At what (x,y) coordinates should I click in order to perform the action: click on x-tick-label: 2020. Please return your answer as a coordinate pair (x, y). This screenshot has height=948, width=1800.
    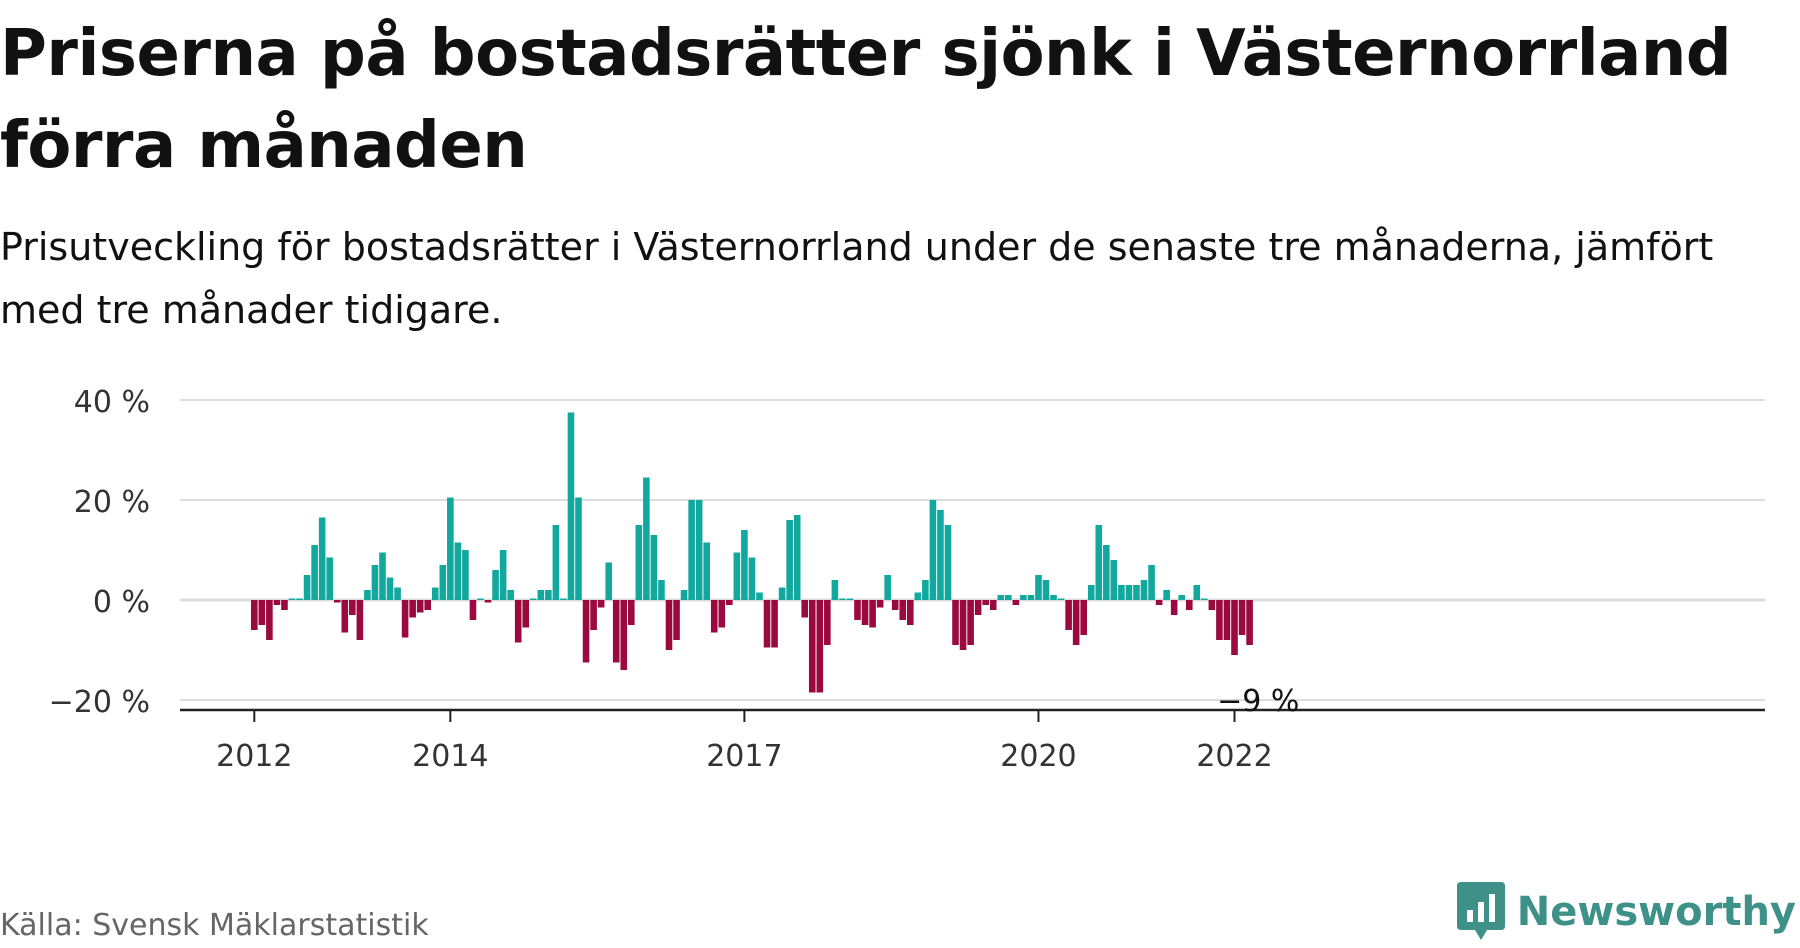
    Looking at the image, I should click on (1038, 756).